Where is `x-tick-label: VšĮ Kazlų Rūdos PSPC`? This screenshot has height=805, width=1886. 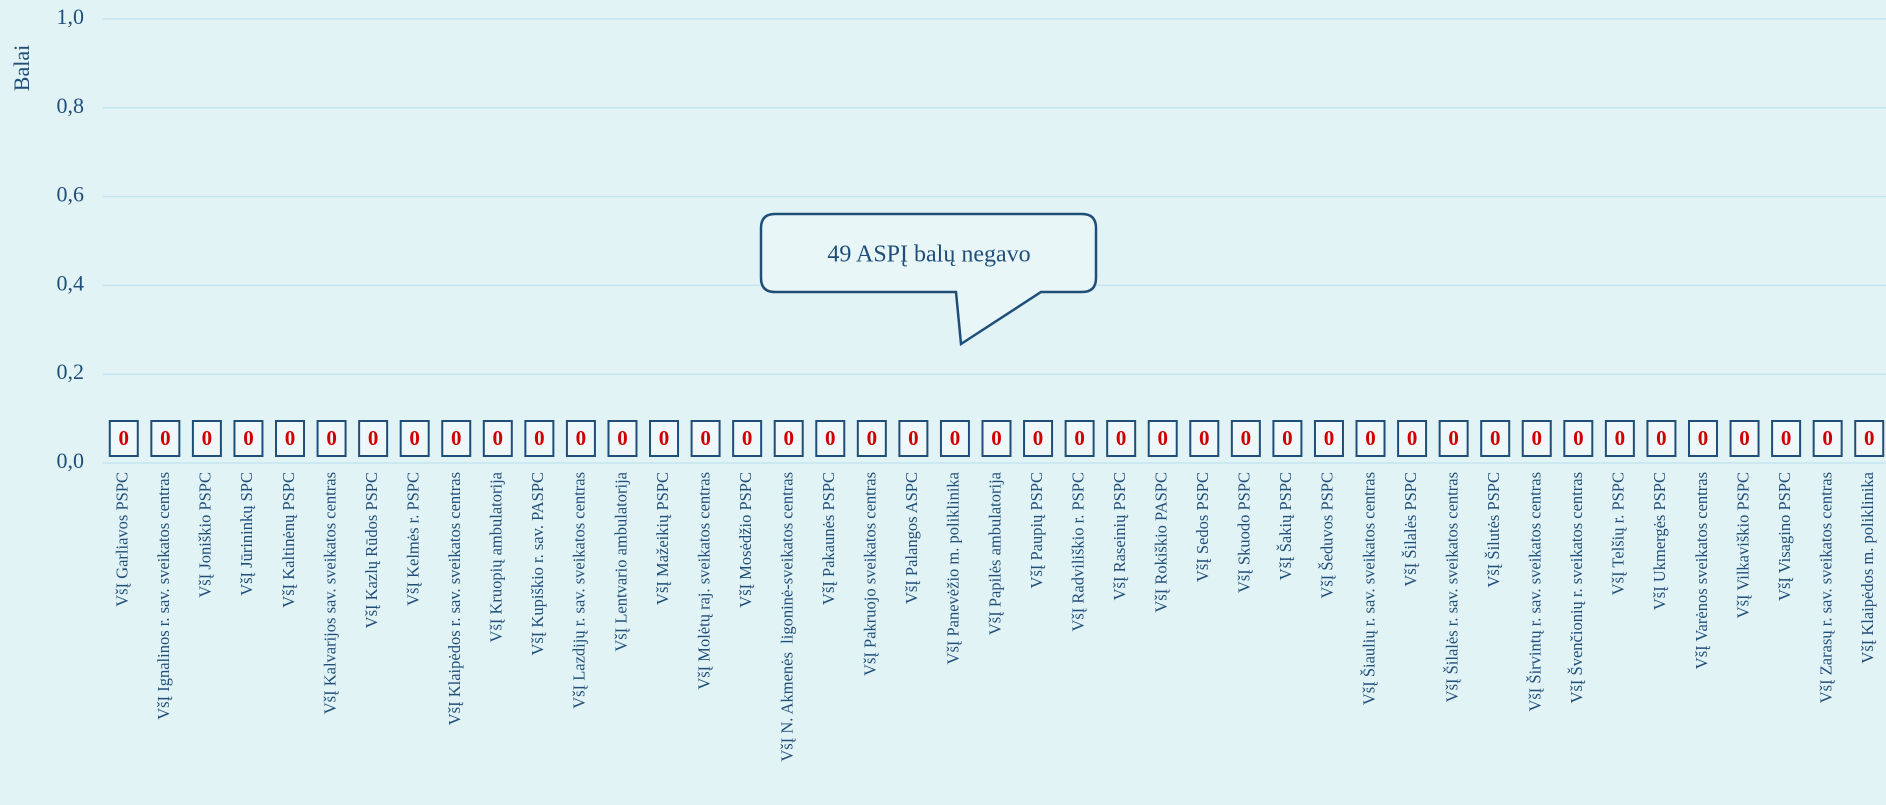 x-tick-label: VšĮ Kazlų Rūdos PSPC is located at coordinates (371, 550).